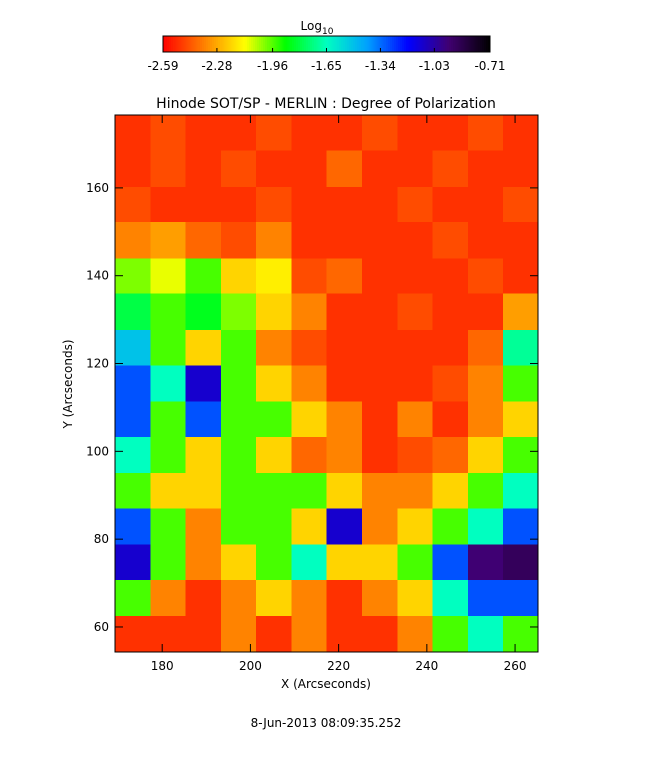  Describe the element at coordinates (326, 684) in the screenshot. I see `x-axis-label: X (Arcseconds)` at that location.